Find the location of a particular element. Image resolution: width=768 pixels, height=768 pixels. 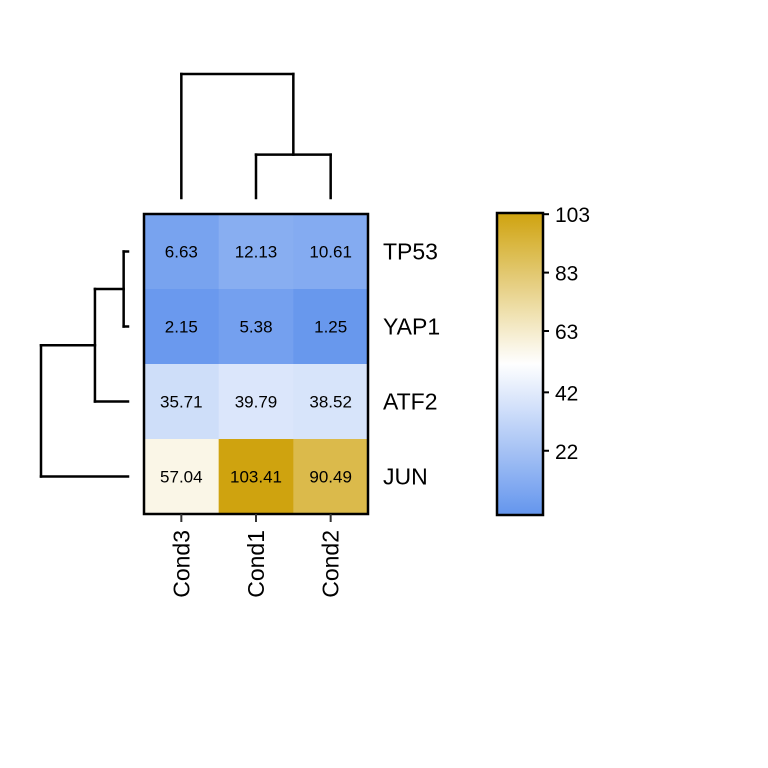

cell-value-label: 103.41 is located at coordinates (256, 477).